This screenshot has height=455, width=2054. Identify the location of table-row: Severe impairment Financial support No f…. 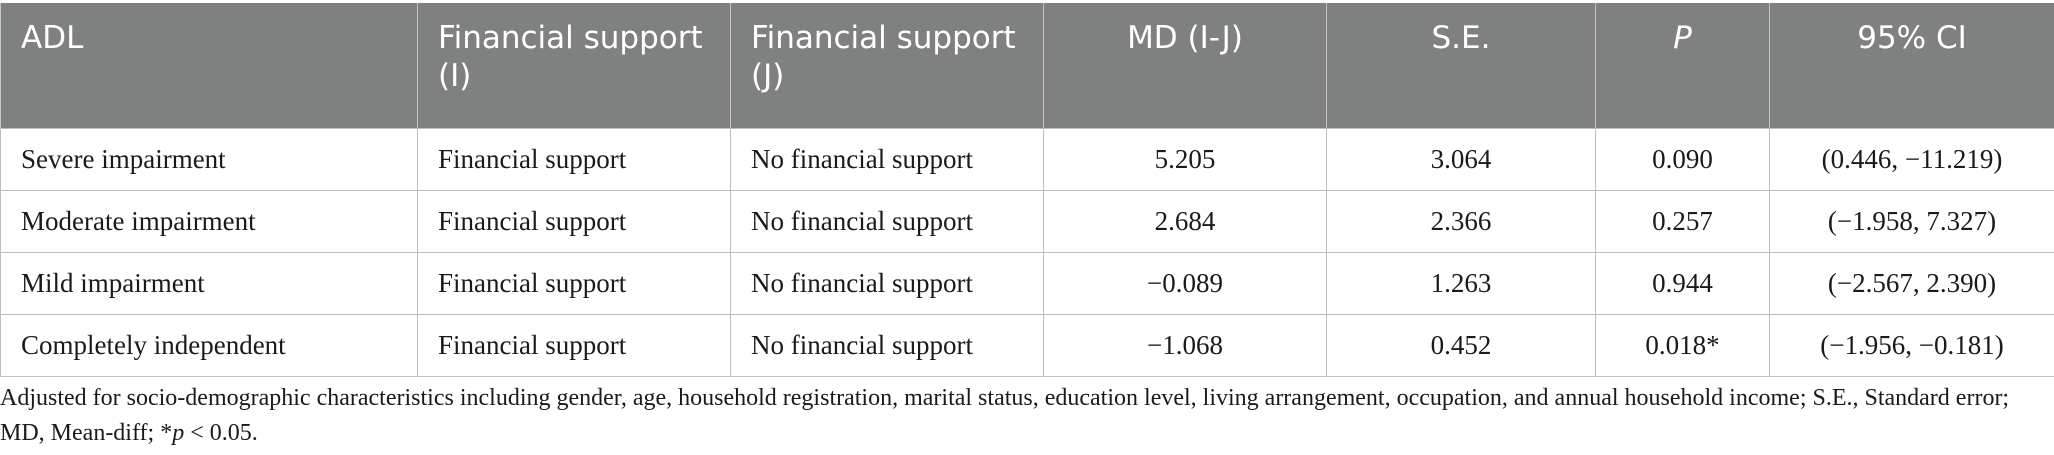
(1027, 159).